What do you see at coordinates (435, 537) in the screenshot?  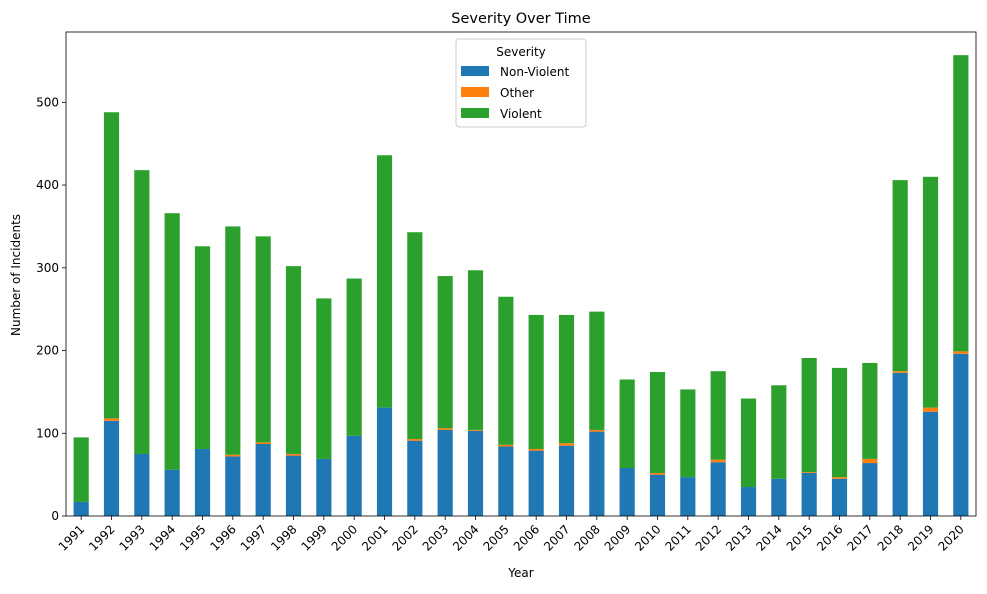 I see `x-tick-label-2003: 2003` at bounding box center [435, 537].